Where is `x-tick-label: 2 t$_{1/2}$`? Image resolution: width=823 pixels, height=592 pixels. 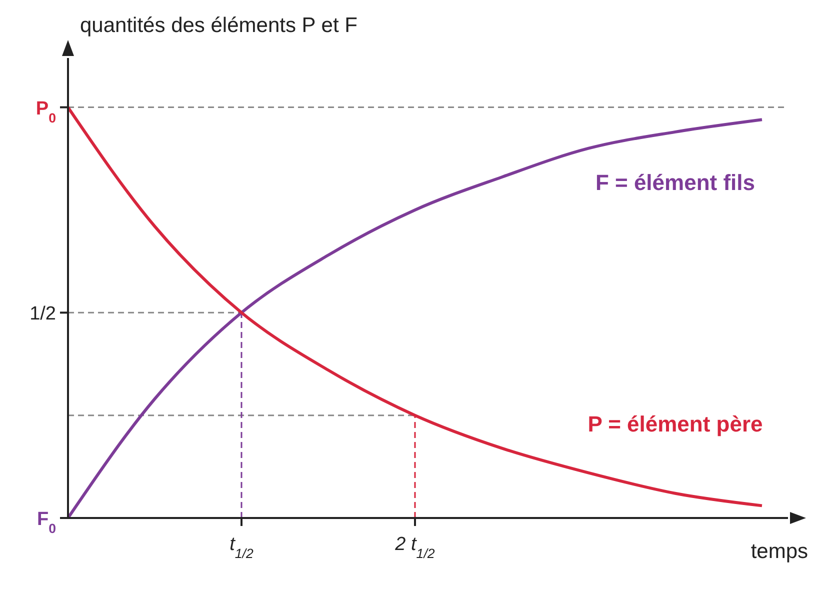
x-tick-label: 2 t$_{1/2}$ is located at coordinates (415, 547).